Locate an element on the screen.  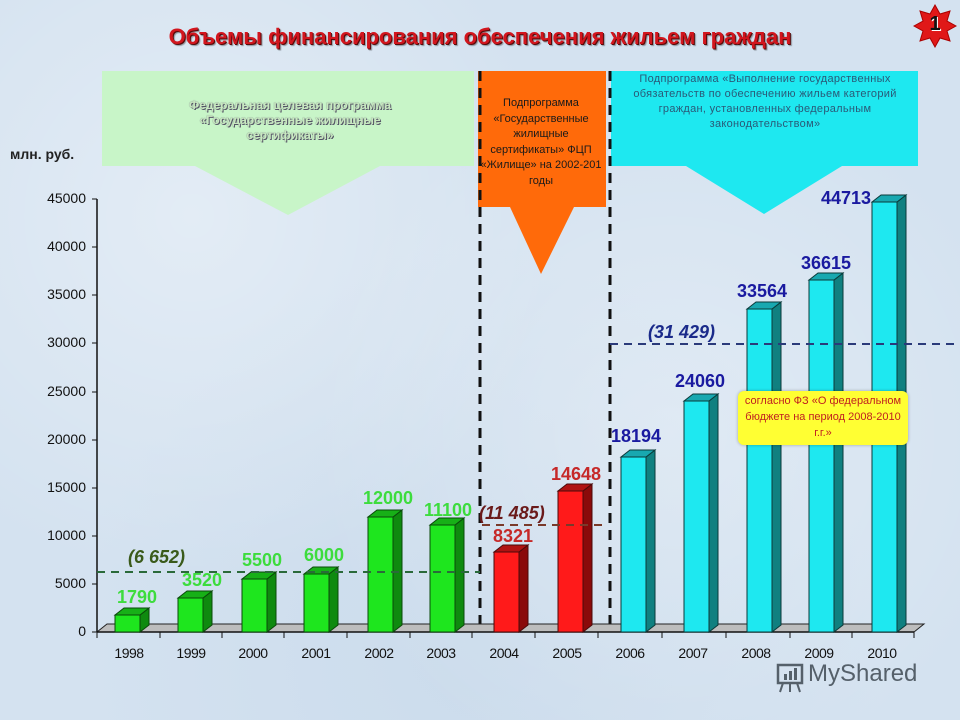
bar-2005 is located at coordinates (575, 558).